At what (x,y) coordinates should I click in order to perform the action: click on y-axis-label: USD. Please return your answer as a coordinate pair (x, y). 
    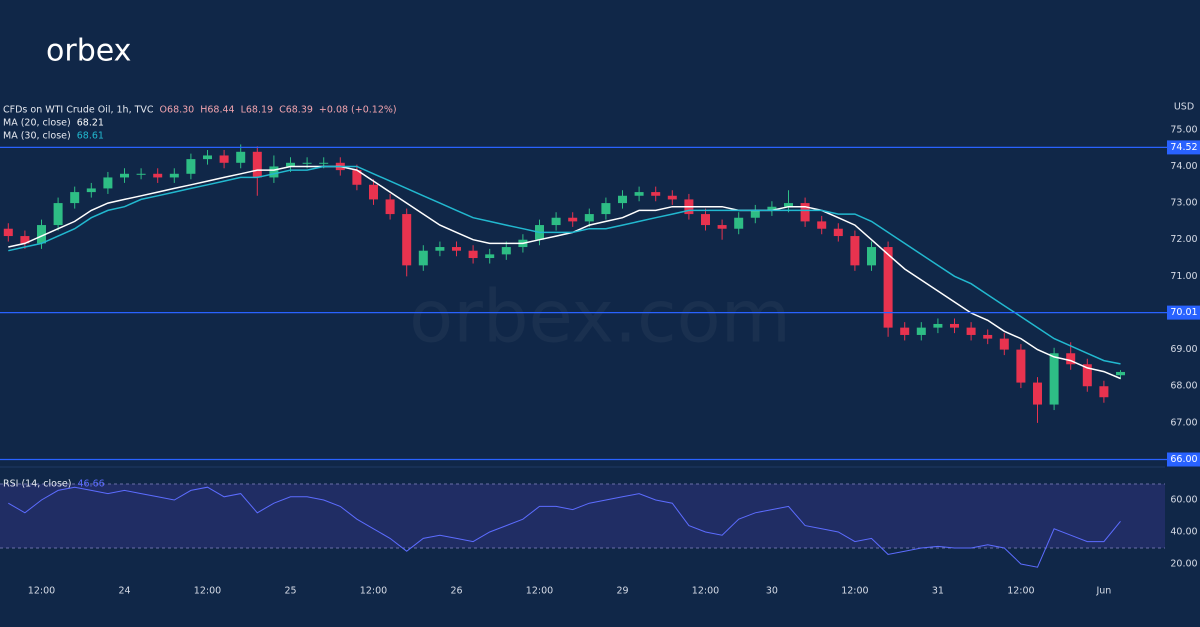
    Looking at the image, I should click on (1184, 107).